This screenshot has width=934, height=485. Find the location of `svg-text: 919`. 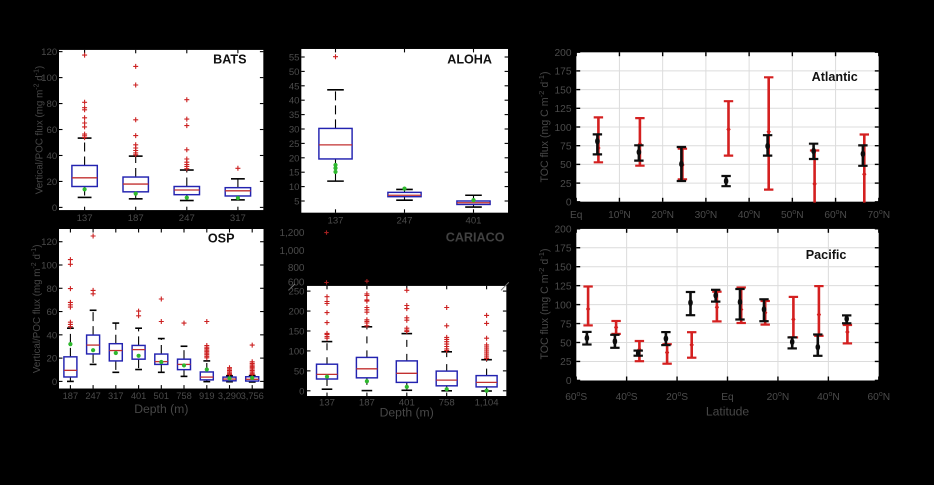

svg-text: 919 is located at coordinates (207, 396).